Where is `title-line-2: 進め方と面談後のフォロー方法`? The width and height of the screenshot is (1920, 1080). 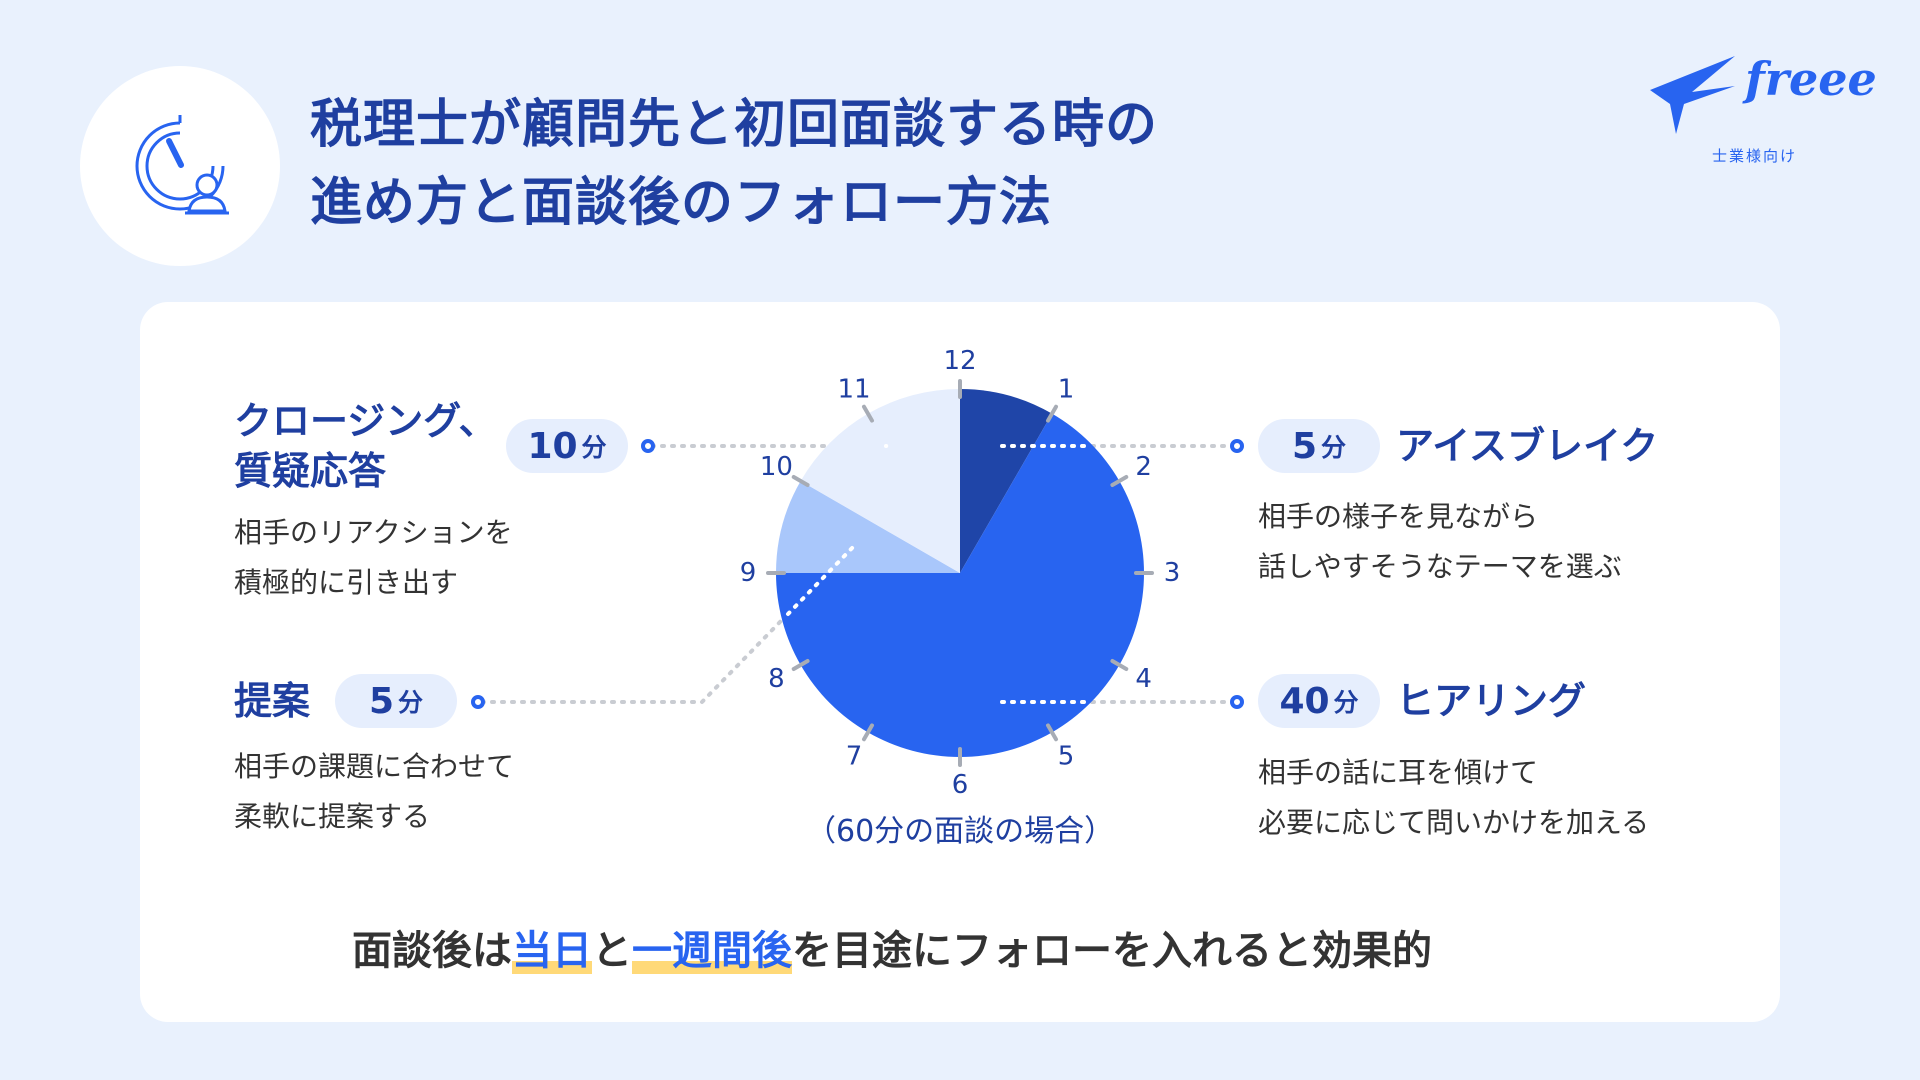
title-line-2: 進め方と面談後のフォロー方法 is located at coordinates (681, 203).